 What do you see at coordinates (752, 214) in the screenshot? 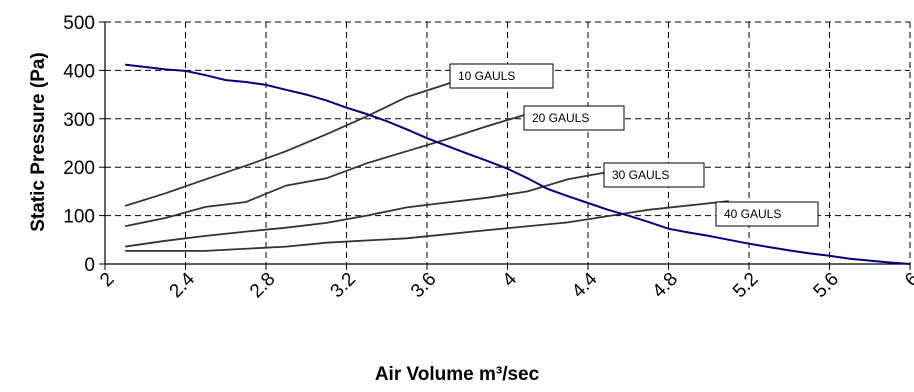
I see `series-label-text: 40 GAULS` at bounding box center [752, 214].